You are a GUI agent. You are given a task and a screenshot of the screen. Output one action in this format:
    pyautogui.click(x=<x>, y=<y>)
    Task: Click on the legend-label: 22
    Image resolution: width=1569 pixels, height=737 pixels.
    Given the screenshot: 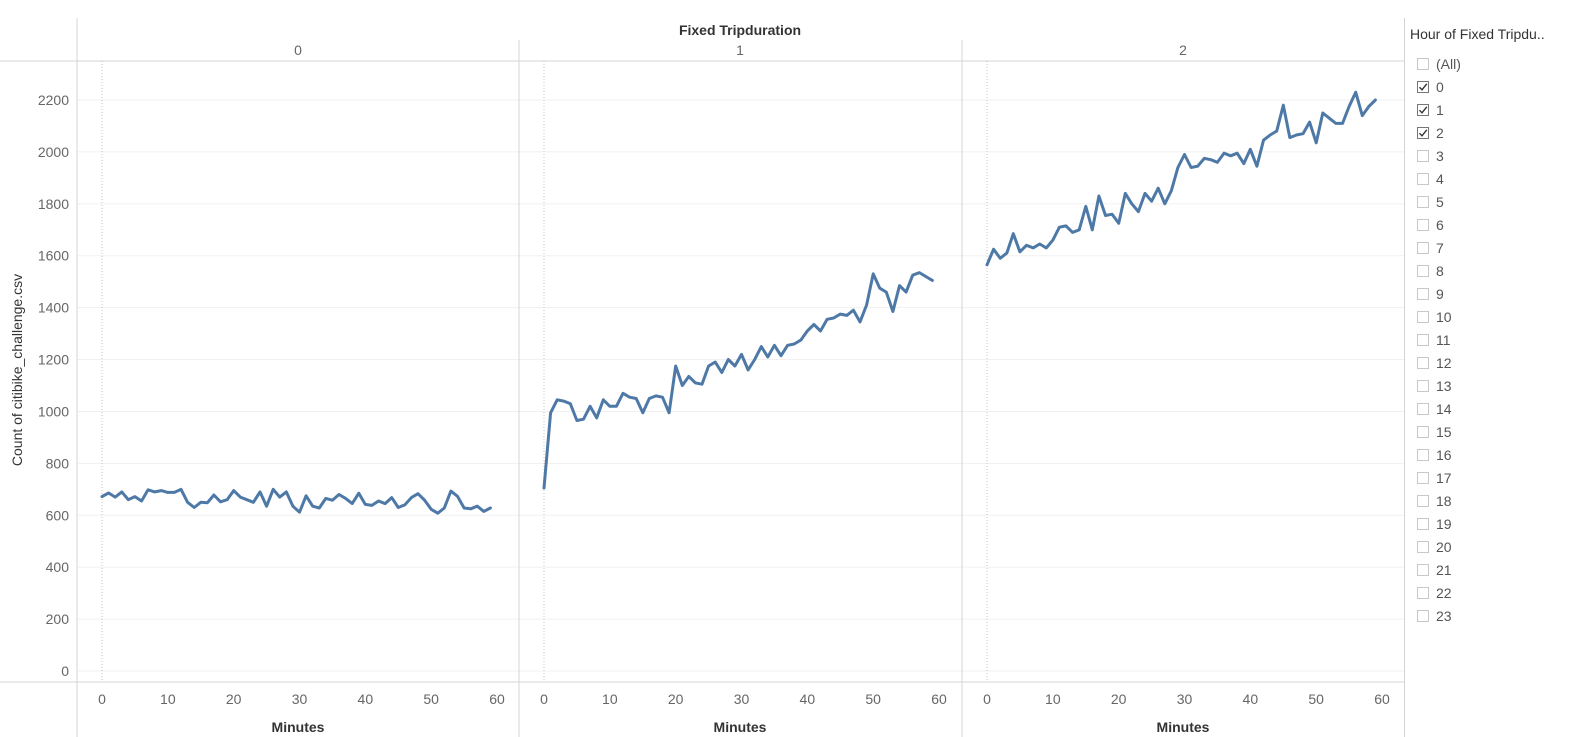 What is the action you would take?
    pyautogui.click(x=1444, y=592)
    